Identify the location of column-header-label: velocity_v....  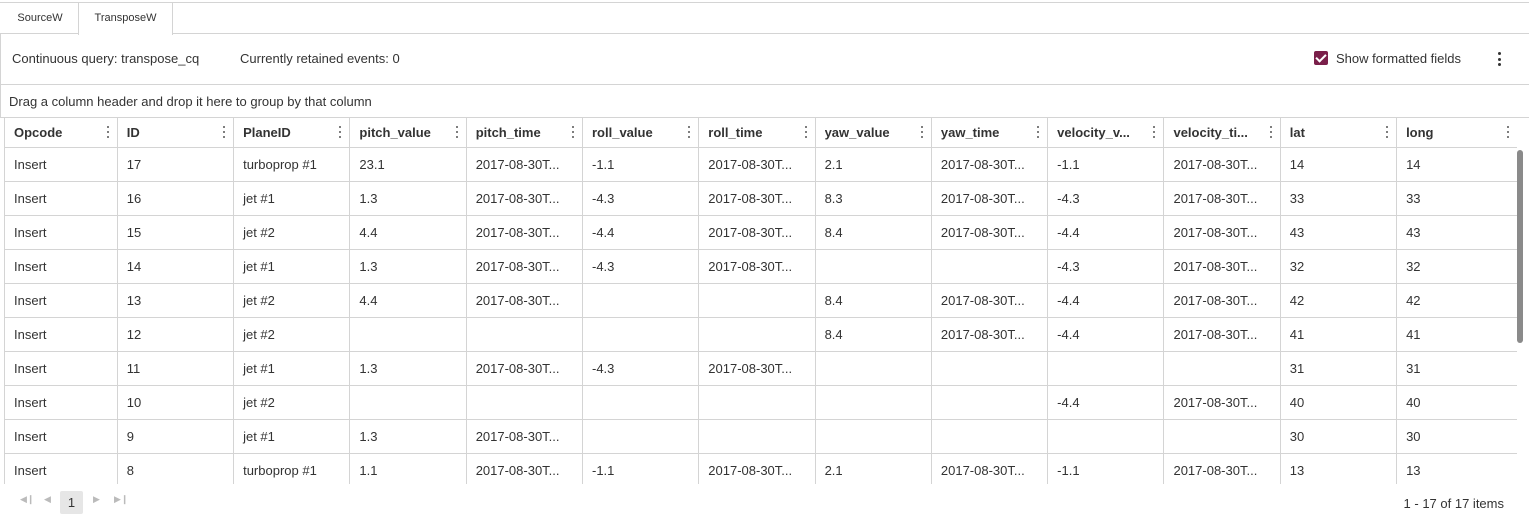
(1093, 133).